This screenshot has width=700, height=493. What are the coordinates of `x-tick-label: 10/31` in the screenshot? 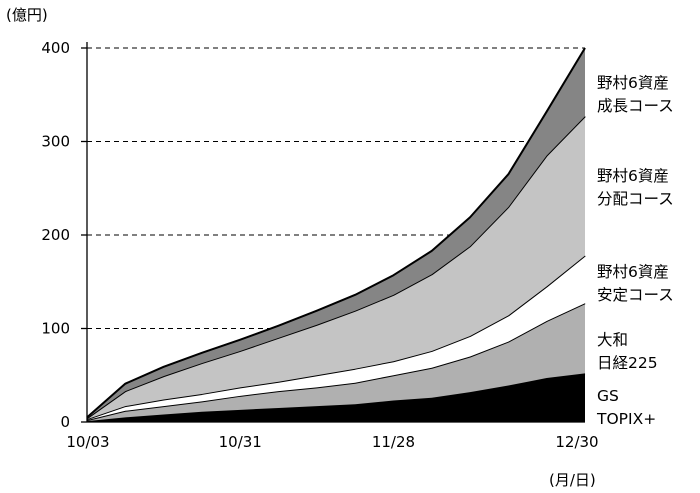 It's located at (240, 442).